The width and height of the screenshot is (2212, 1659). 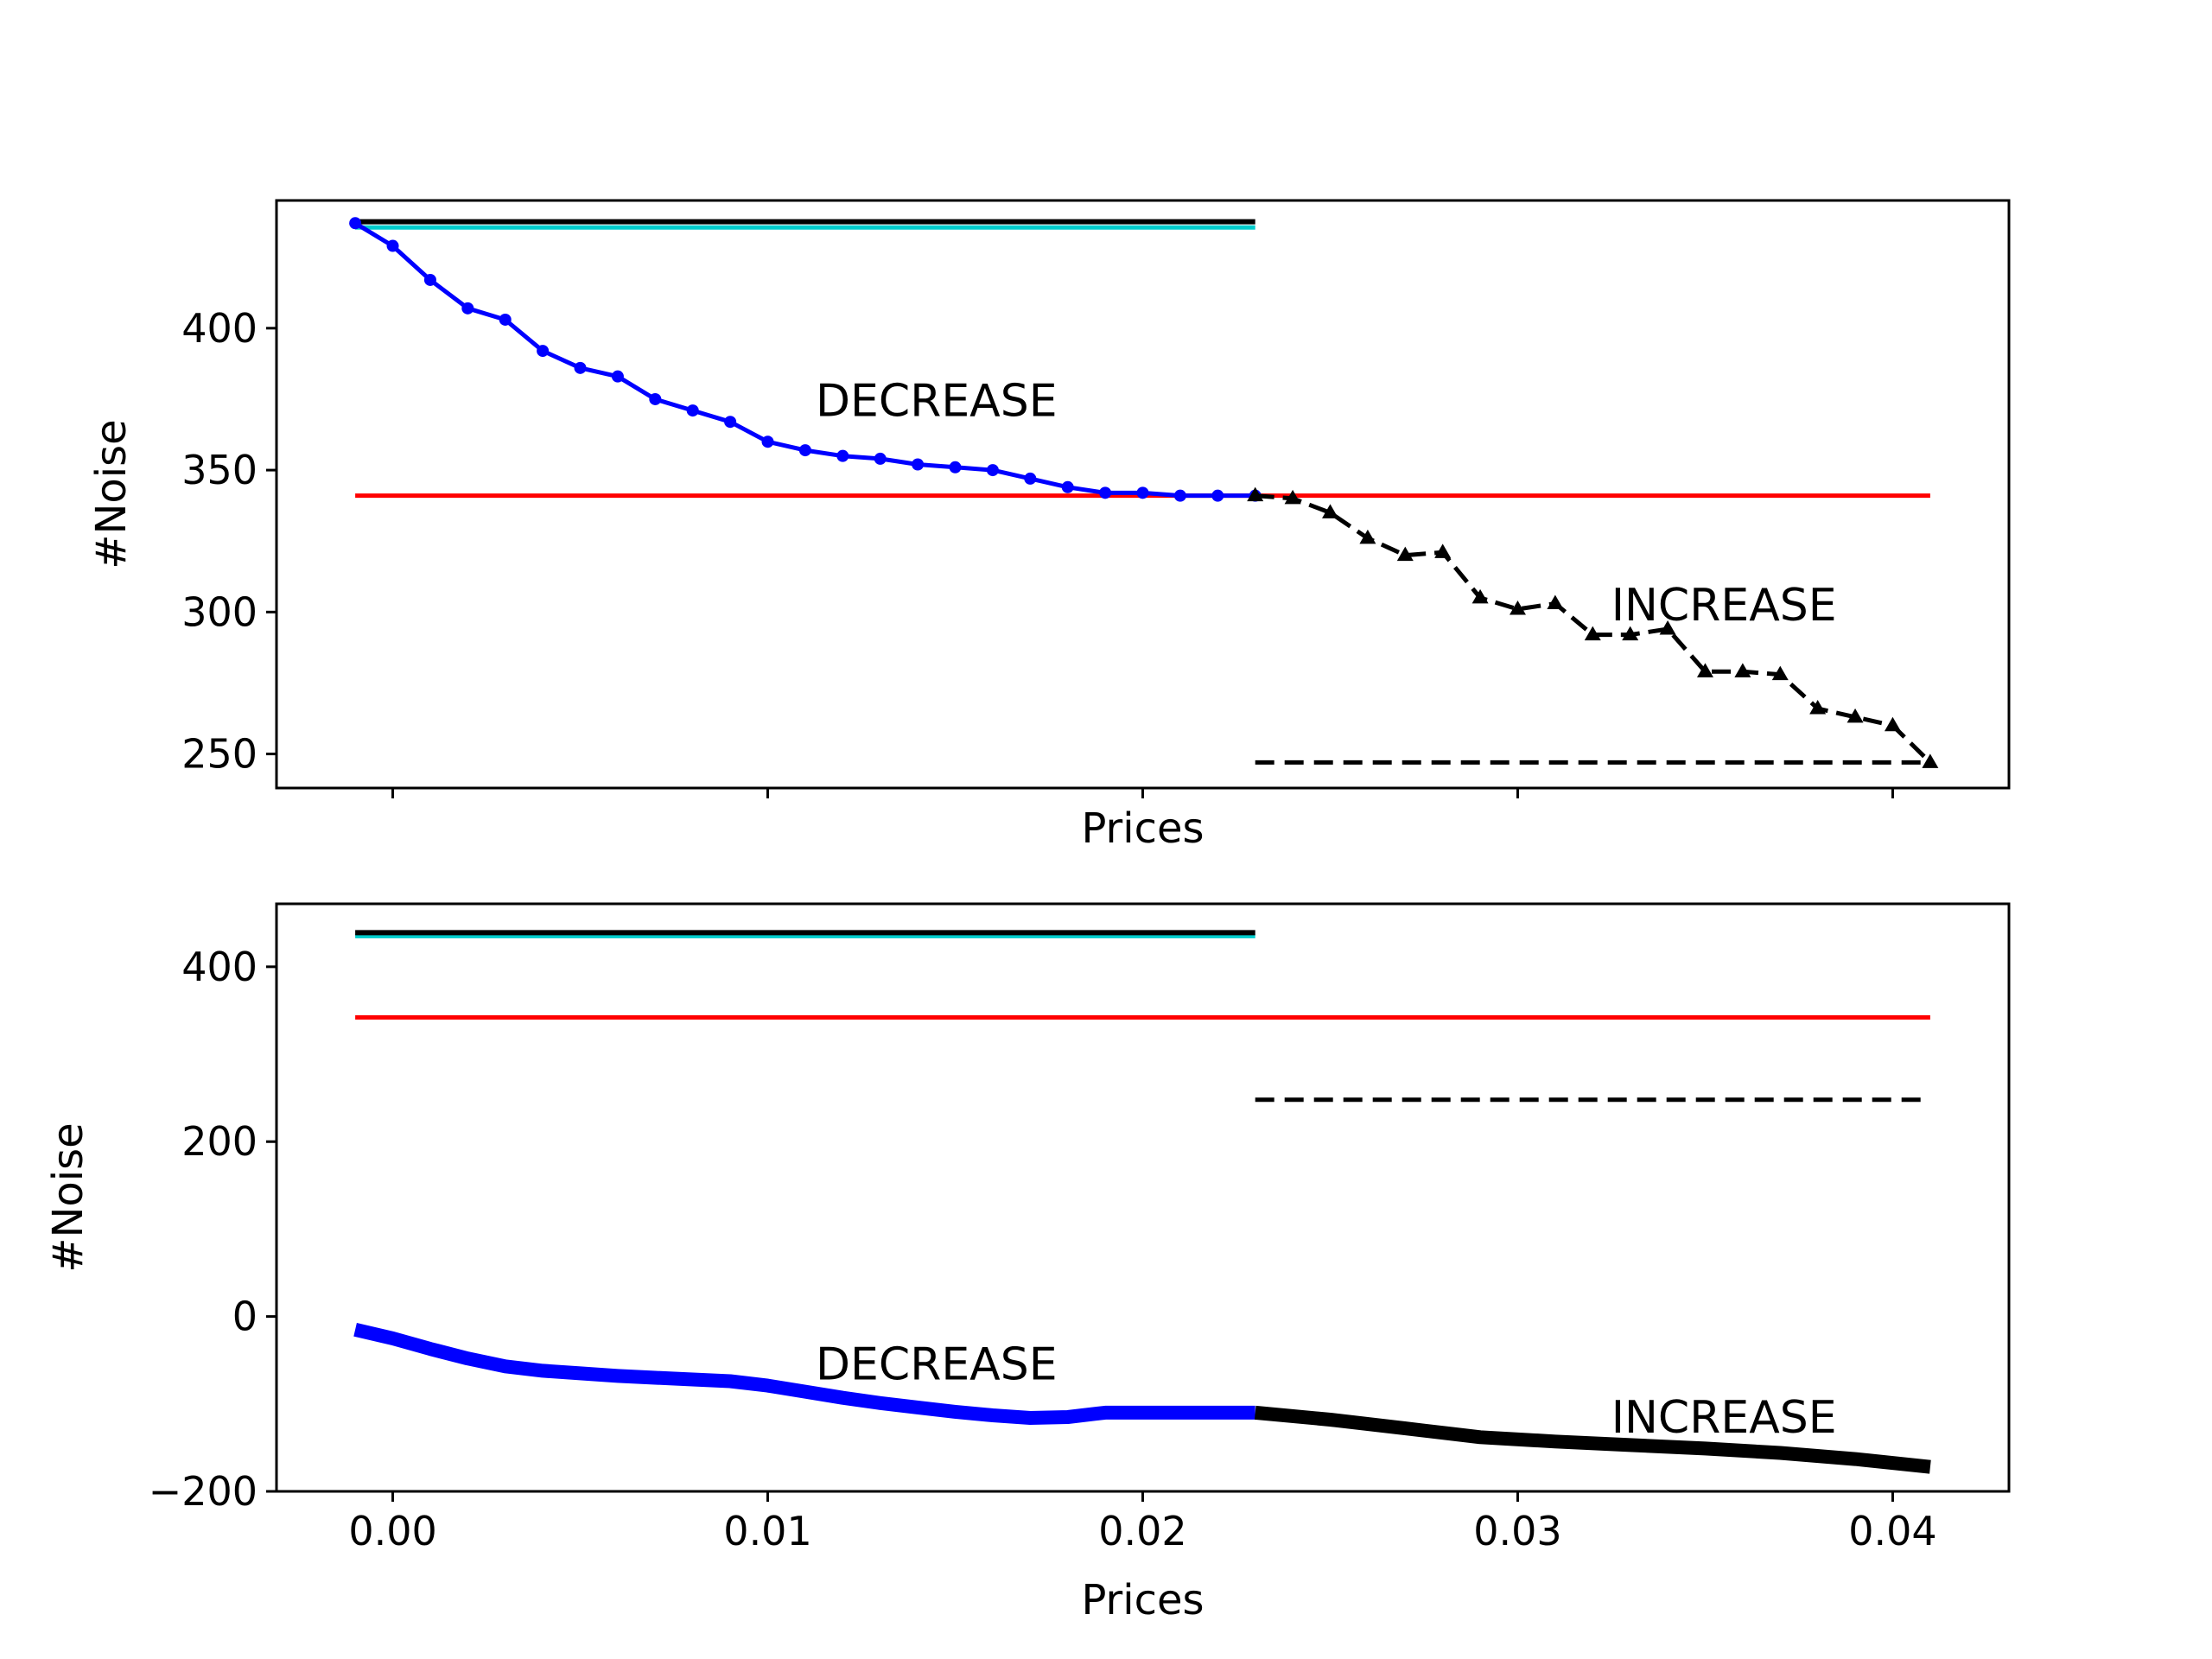 I want to click on x-tick-label: 0.01, so click(x=767, y=1531).